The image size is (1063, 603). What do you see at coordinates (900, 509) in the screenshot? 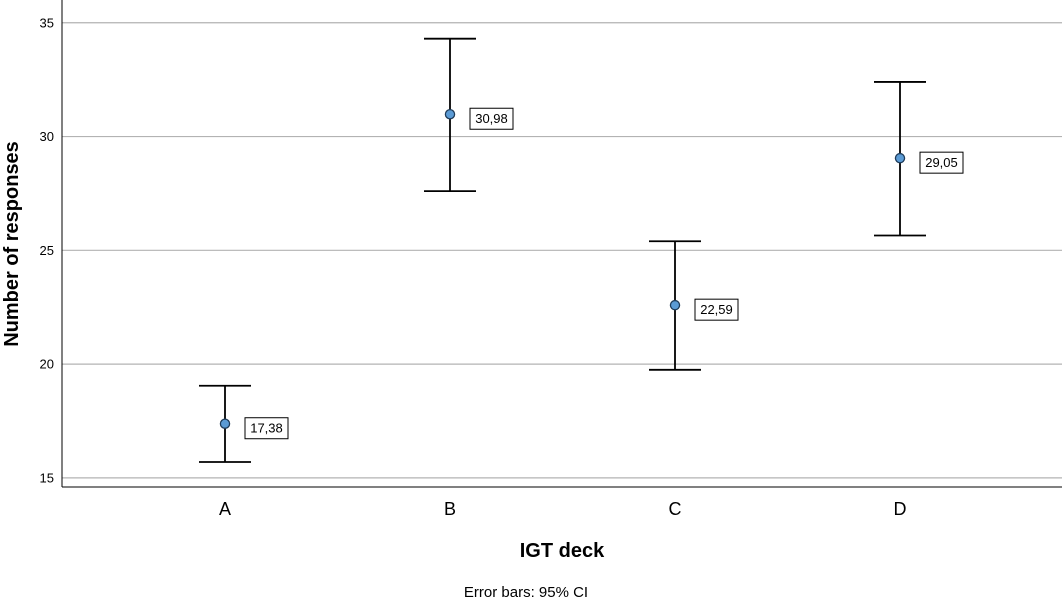
I see `x-tick-label-D: D` at bounding box center [900, 509].